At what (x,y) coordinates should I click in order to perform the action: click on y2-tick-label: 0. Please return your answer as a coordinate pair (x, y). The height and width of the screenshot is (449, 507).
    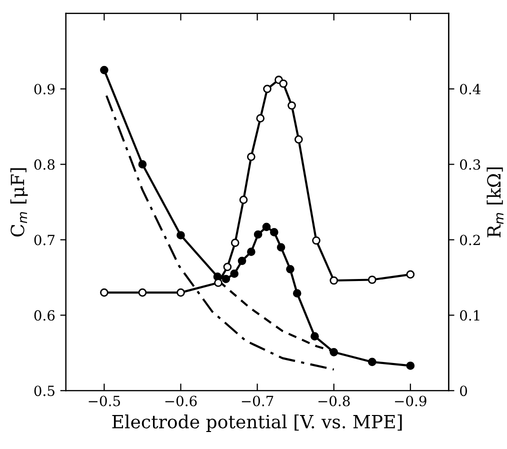
    Looking at the image, I should click on (464, 391).